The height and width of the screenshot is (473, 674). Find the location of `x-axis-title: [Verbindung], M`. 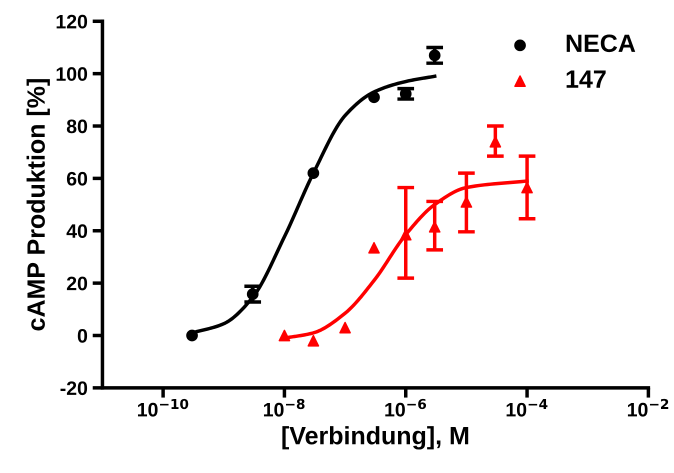

x-axis-title: [Verbindung], M is located at coordinates (375, 438).